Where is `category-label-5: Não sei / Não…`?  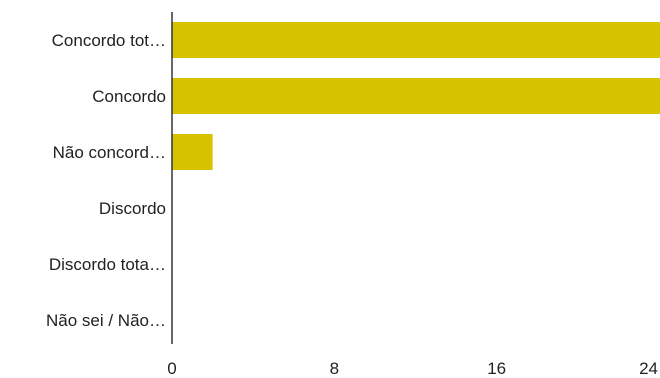
category-label-5: Não sei / Não… is located at coordinates (106, 320).